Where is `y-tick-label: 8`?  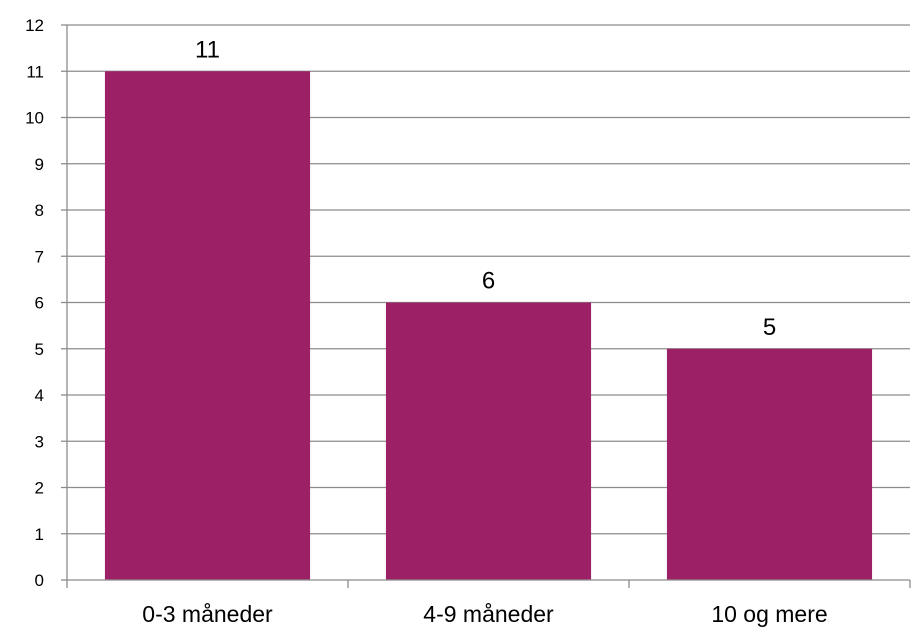 y-tick-label: 8 is located at coordinates (39, 210).